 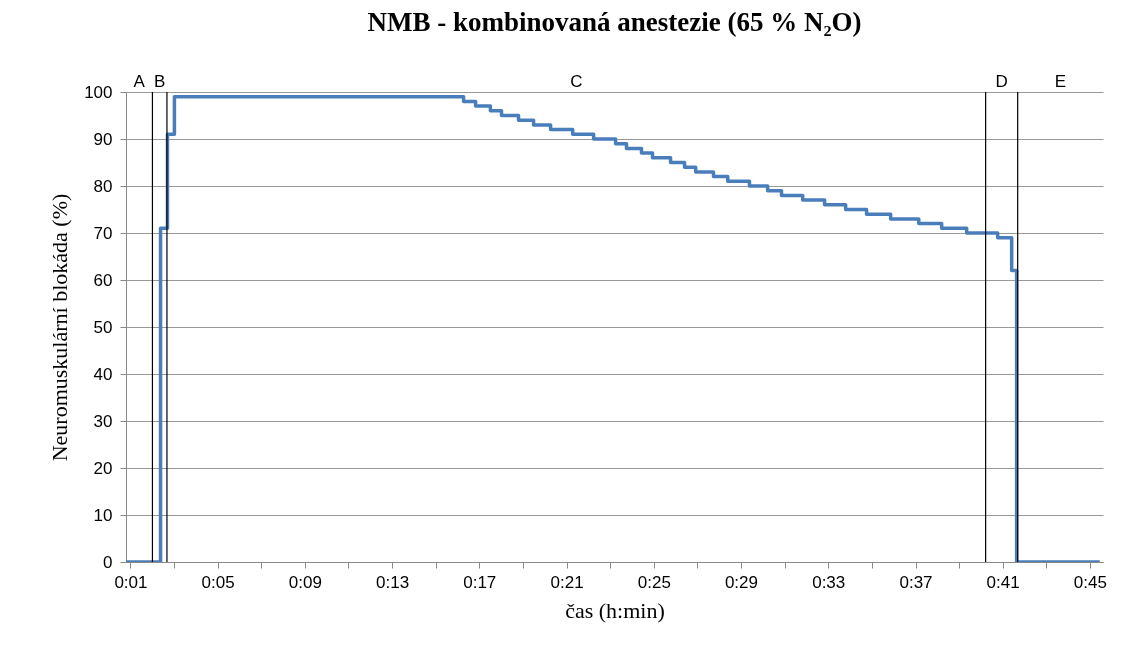 What do you see at coordinates (108, 562) in the screenshot?
I see `y-tick-label: 0` at bounding box center [108, 562].